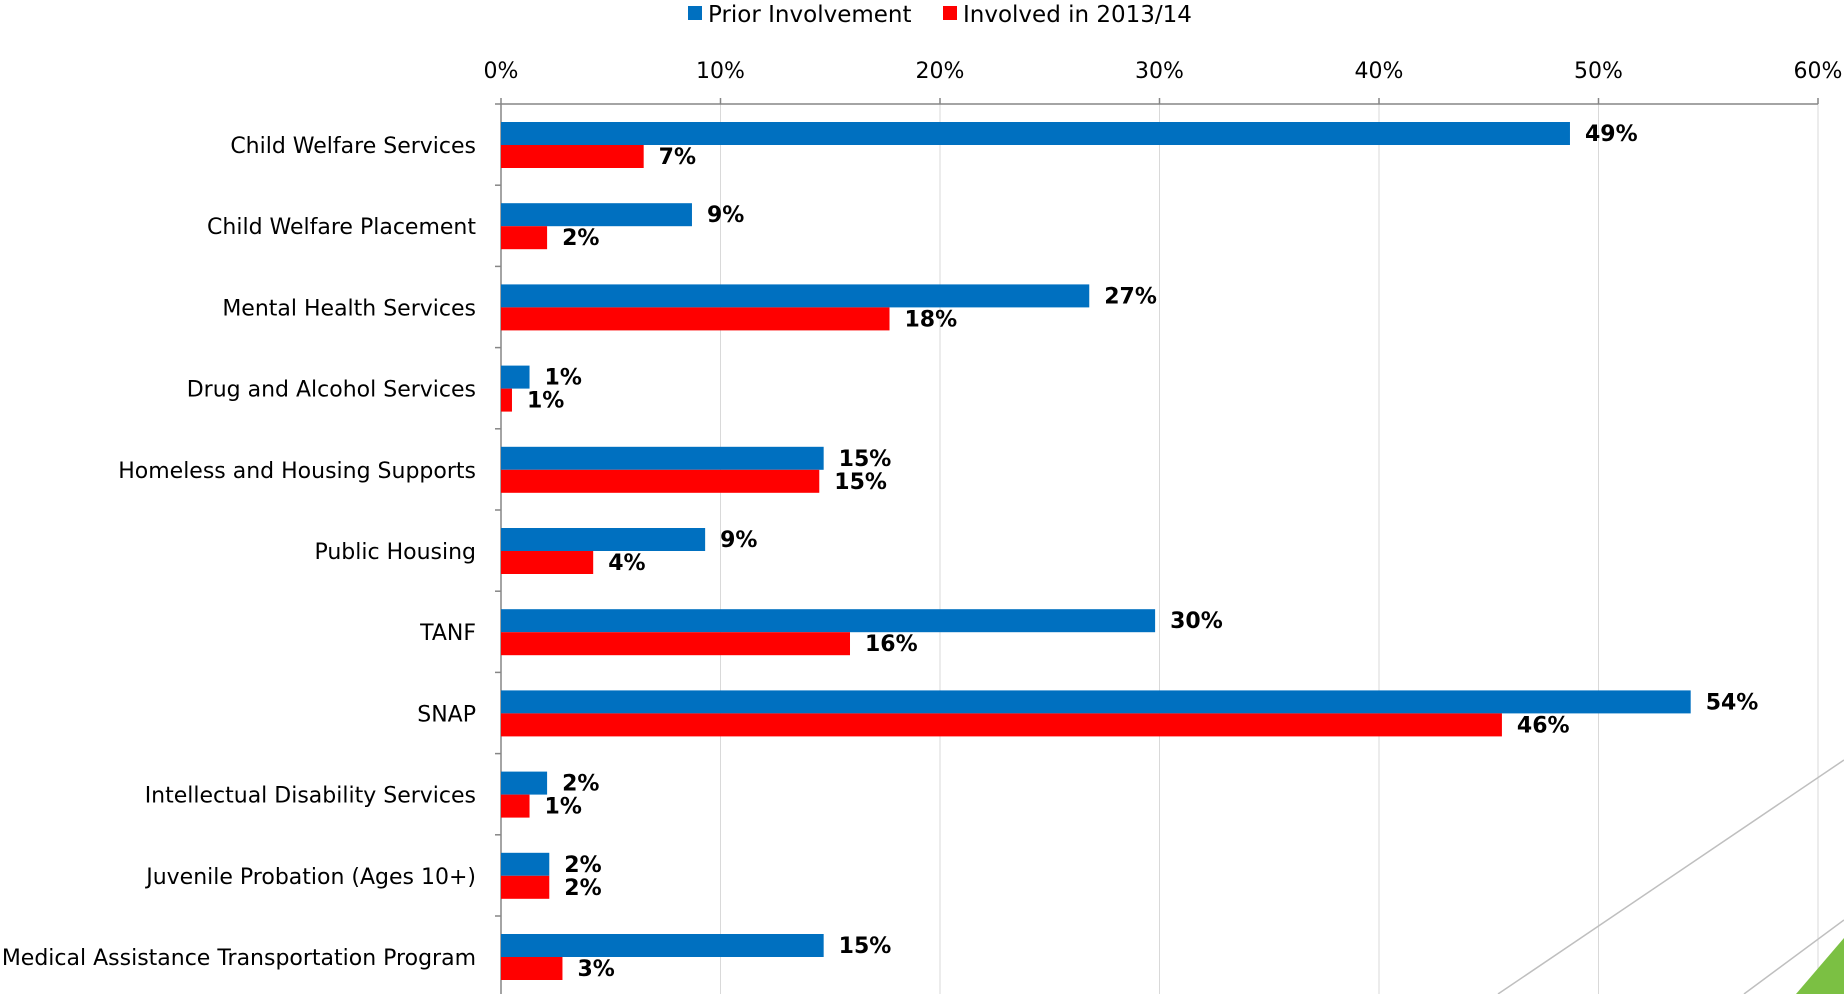  Describe the element at coordinates (310, 796) in the screenshot. I see `category-label-intellectual-disability-services: Intellectual Disability Services` at that location.